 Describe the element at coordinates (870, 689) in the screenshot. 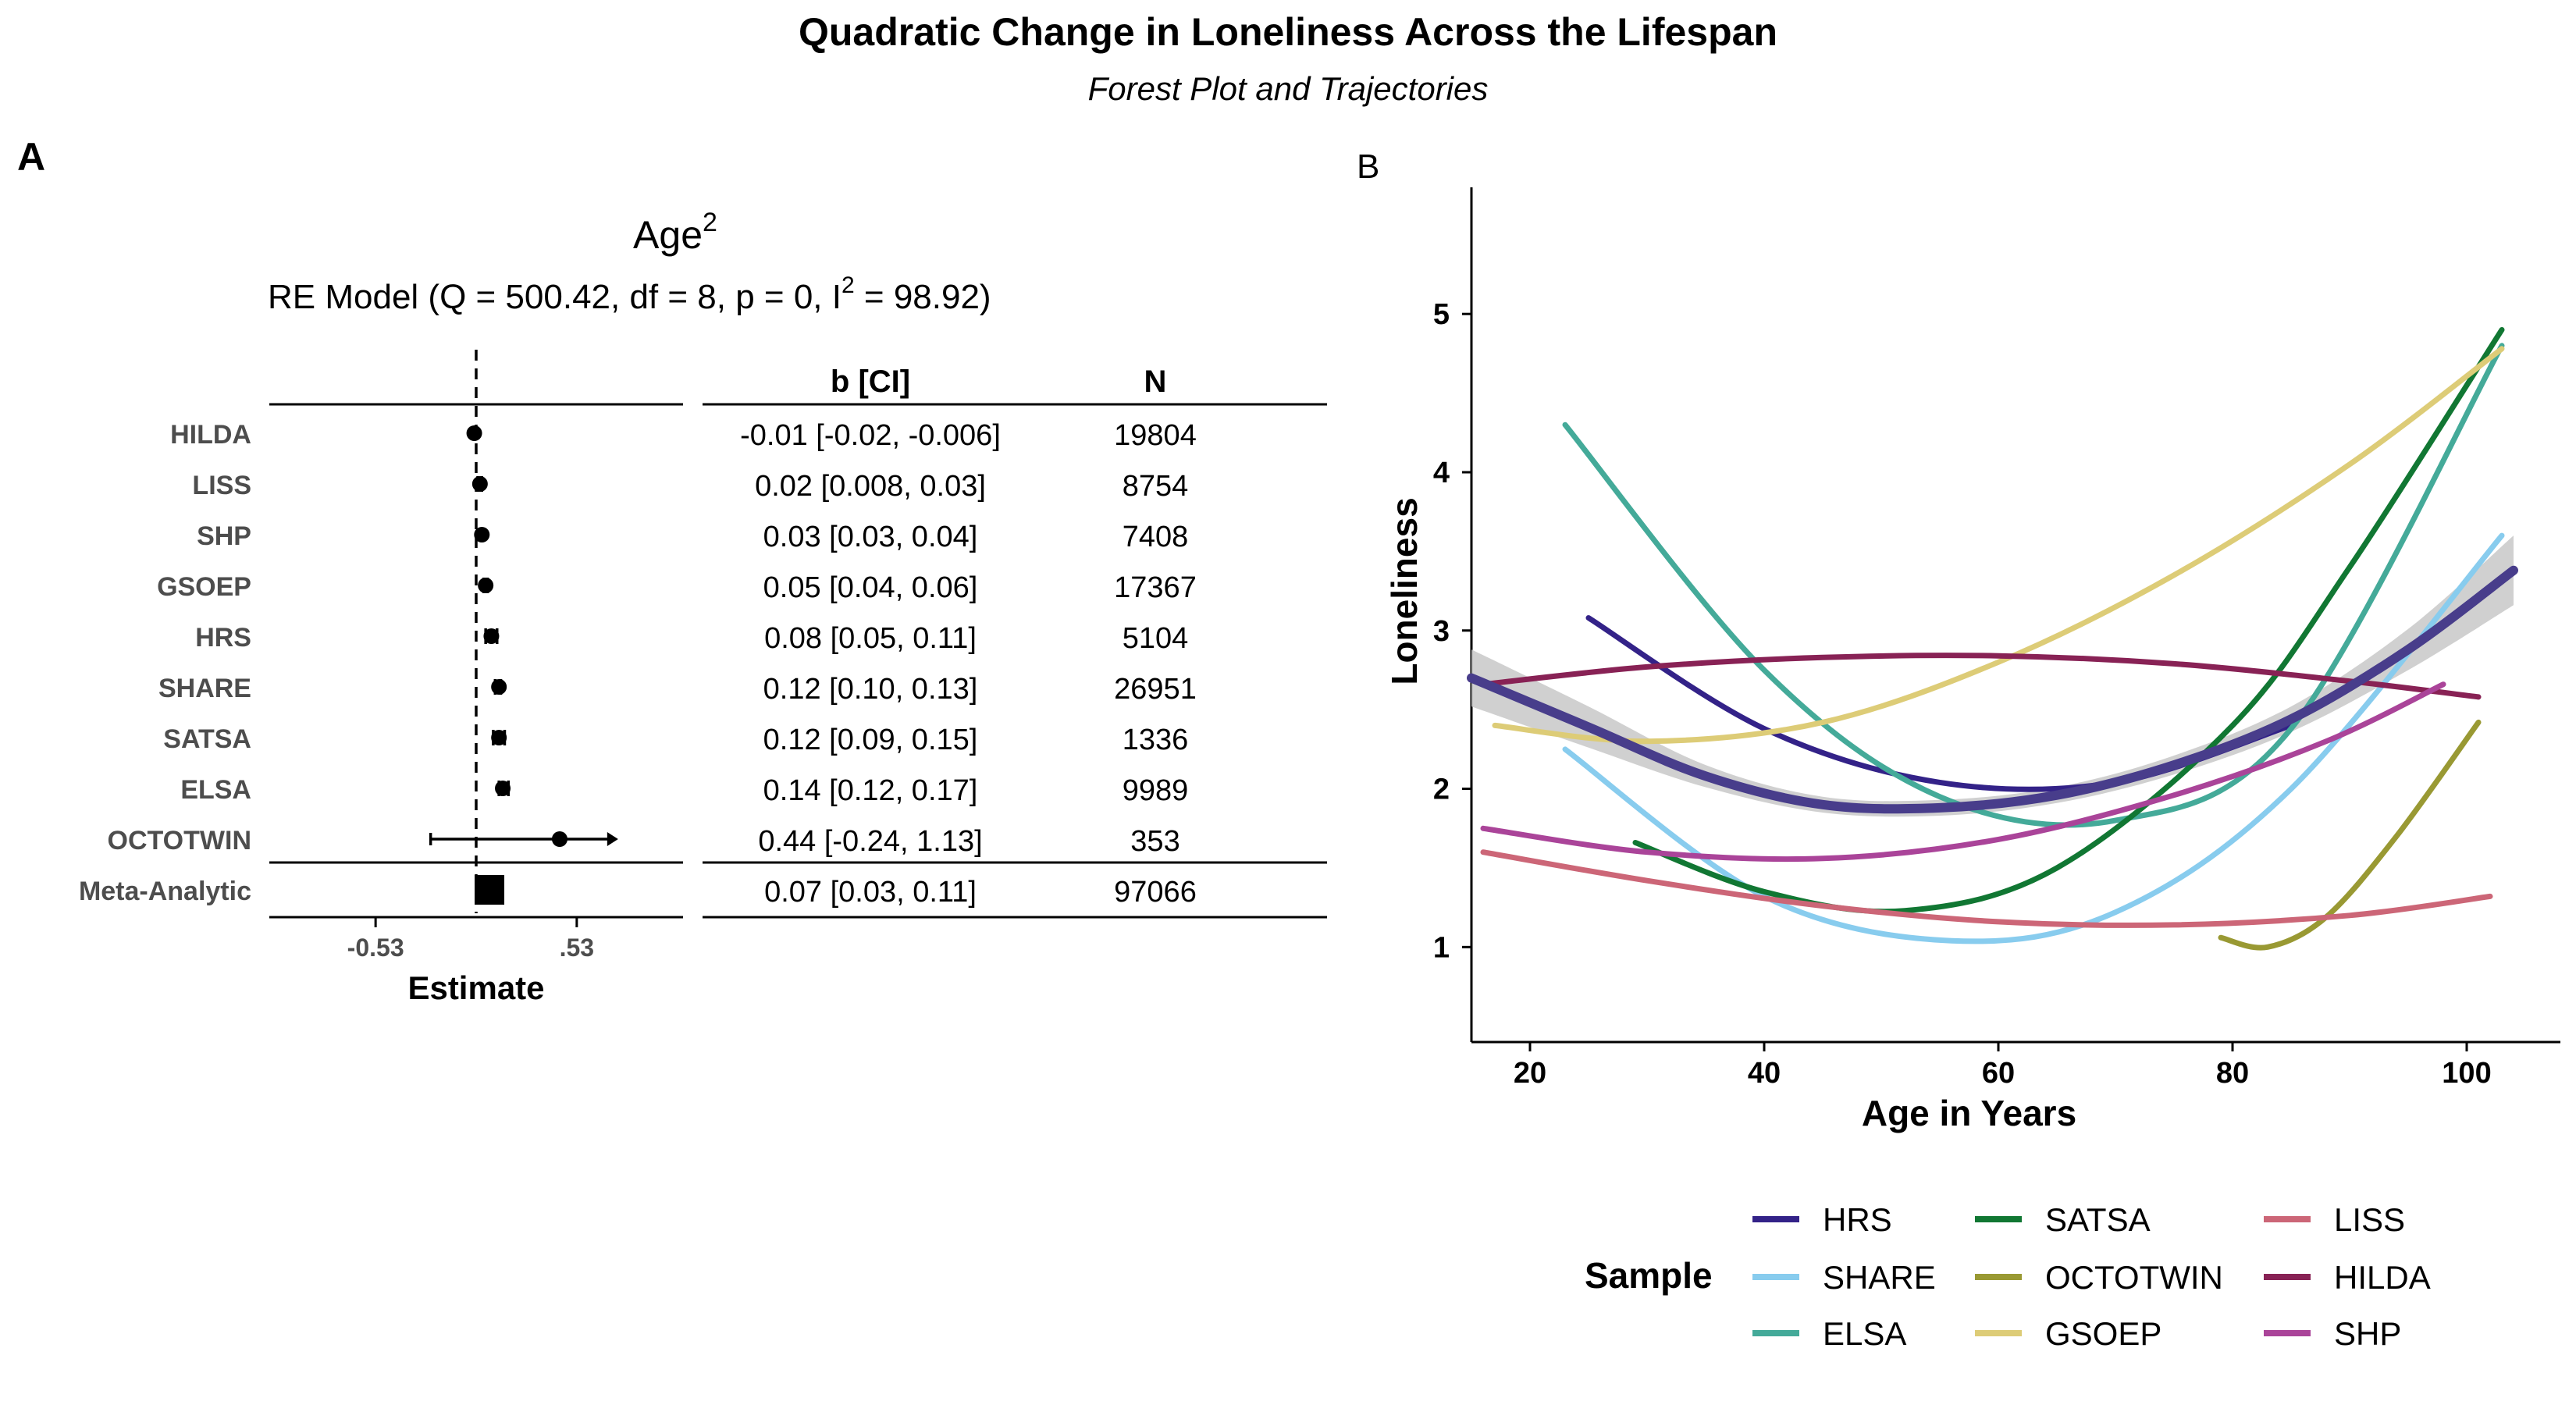

I see `ci-text-share: 0.12 [0.10, 0.13]` at that location.